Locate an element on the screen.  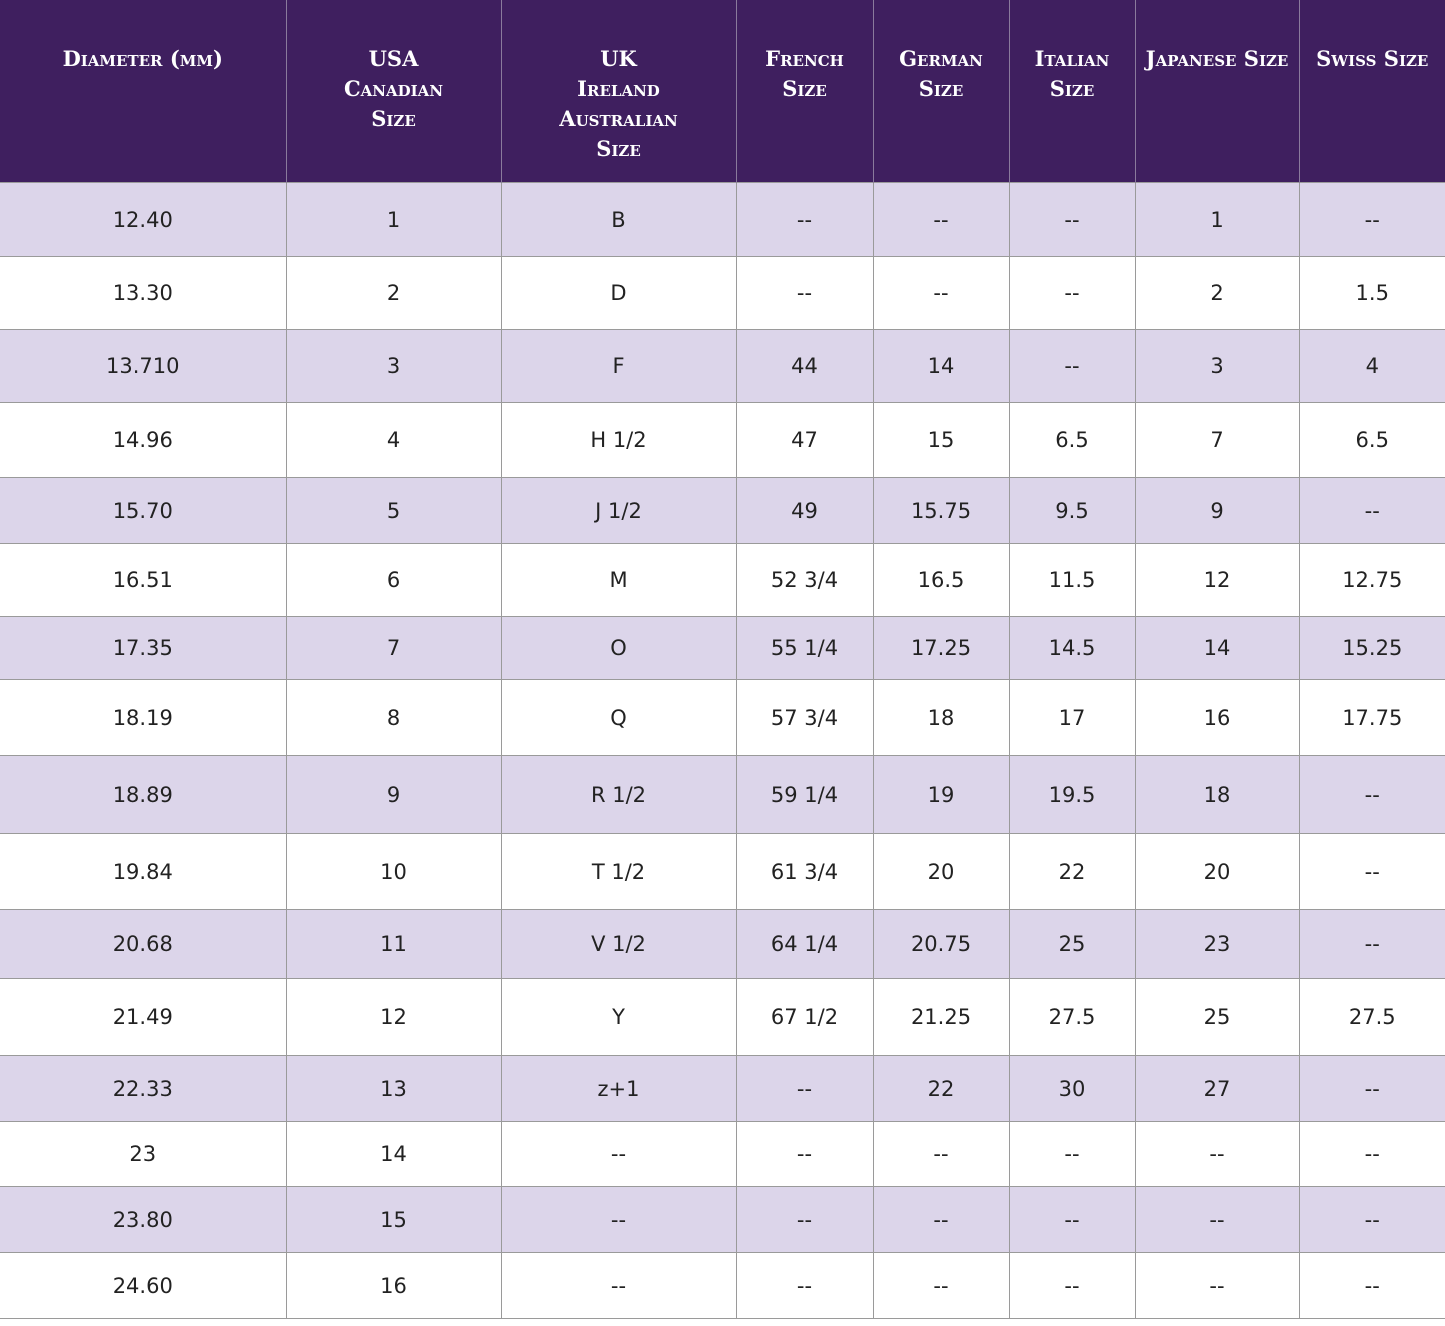
table-row: 18.19 8 Q 57 3/4 18 17 16 17.75 is located at coordinates (722, 717).